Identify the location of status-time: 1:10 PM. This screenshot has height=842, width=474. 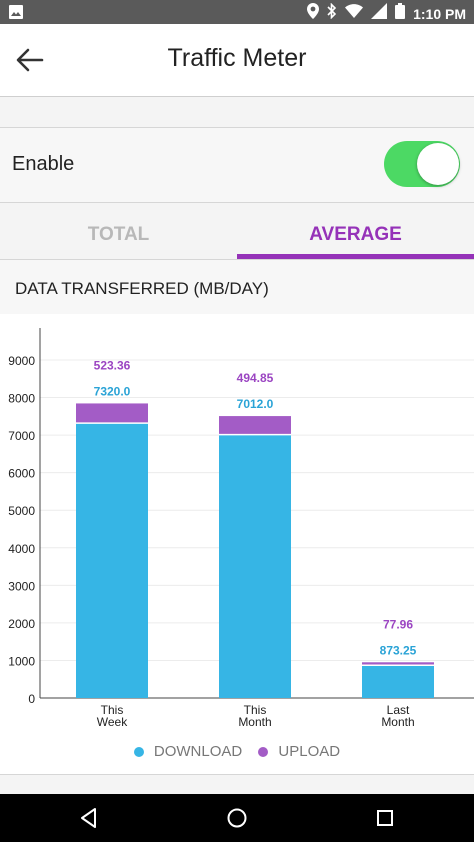
(439, 13).